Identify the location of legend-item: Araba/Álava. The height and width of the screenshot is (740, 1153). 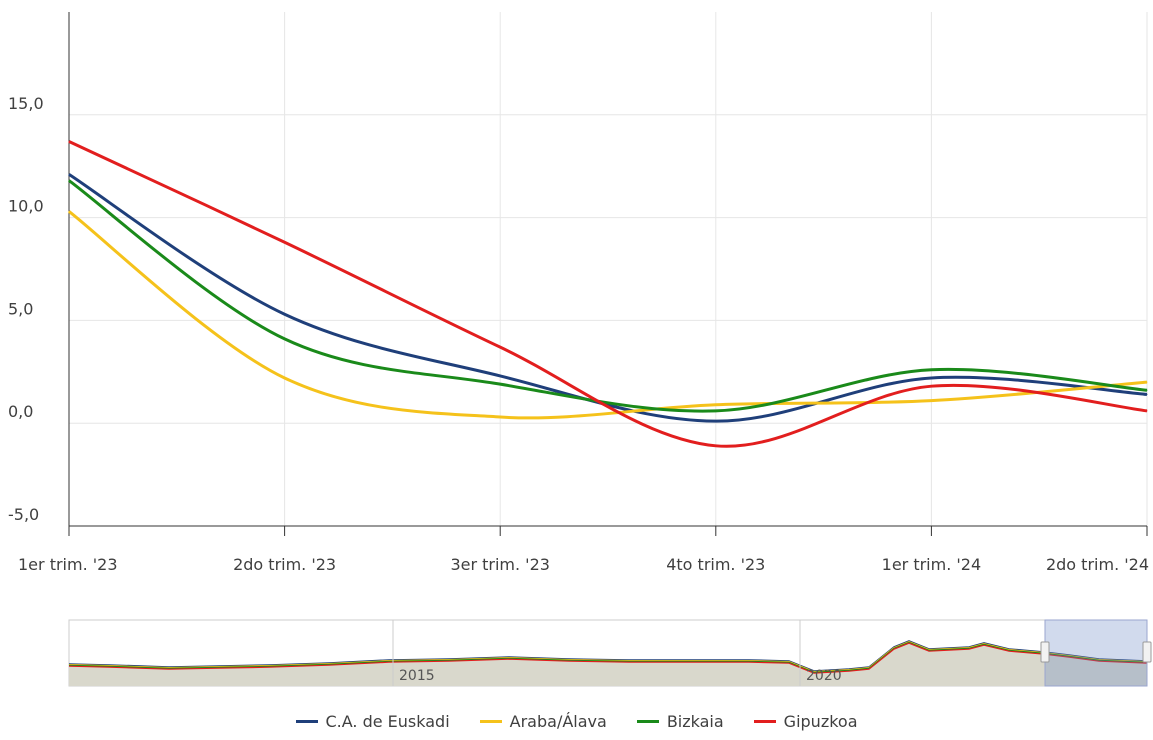
(543, 721).